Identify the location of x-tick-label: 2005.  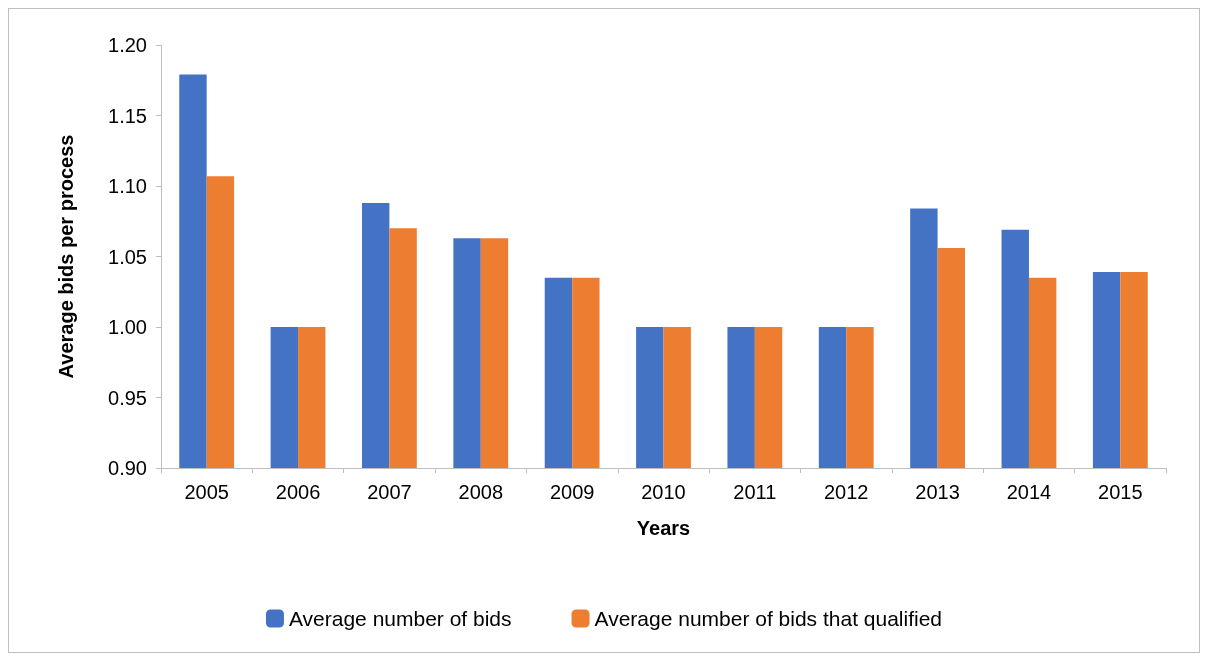
(206, 492).